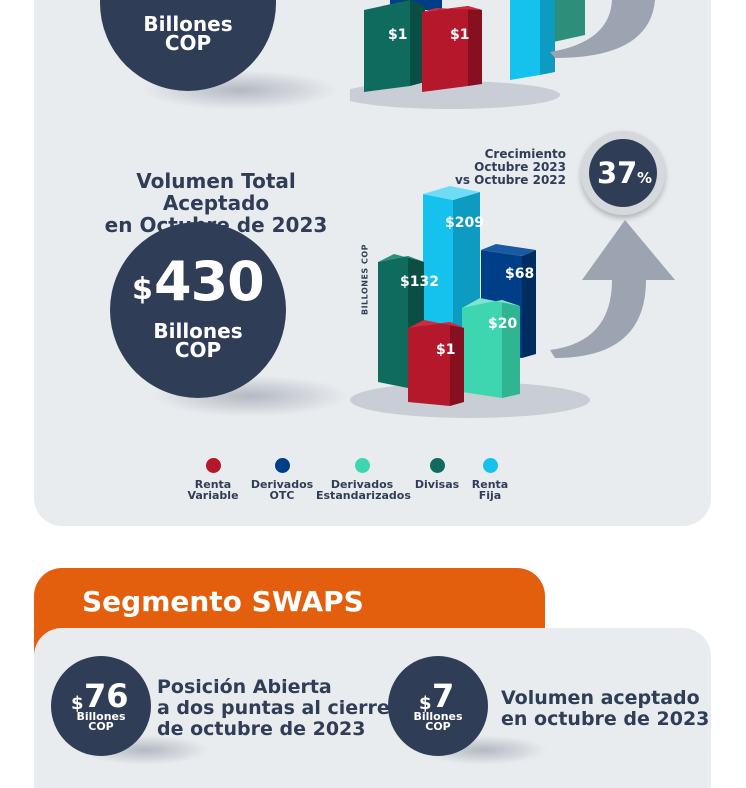  I want to click on legend-label: Divisas, so click(437, 484).